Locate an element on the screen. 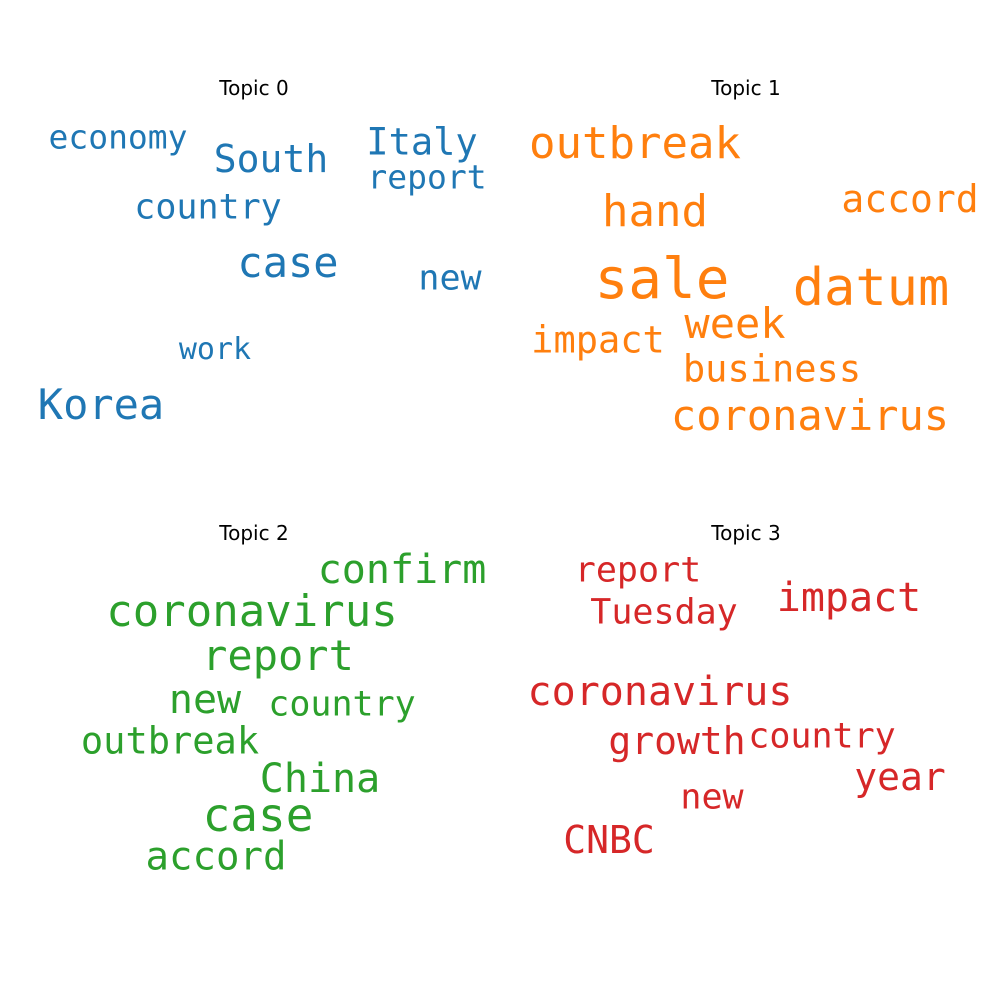 The width and height of the screenshot is (1000, 1000). topic-1-word-coronavirus: coronavirus is located at coordinates (810, 415).